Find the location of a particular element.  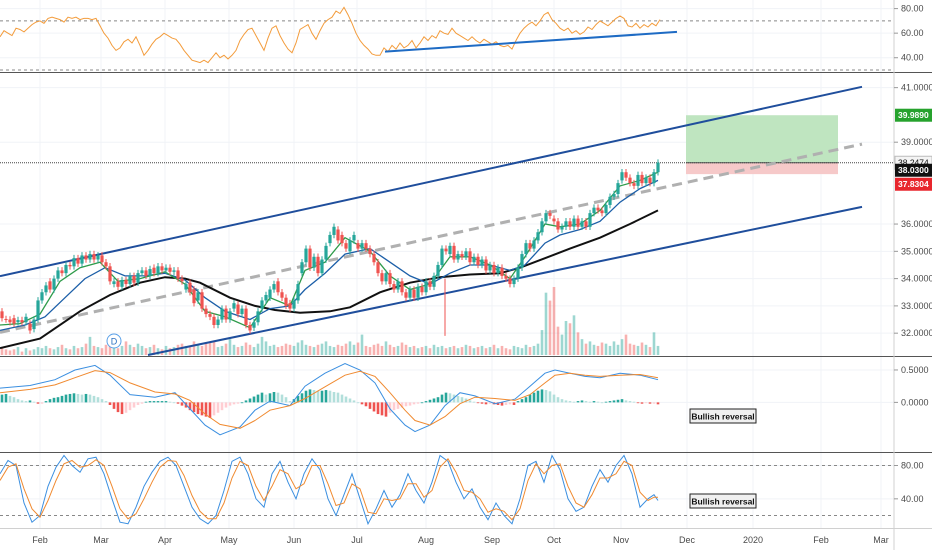

axis-tick-label: 32.0000 is located at coordinates (916, 333).